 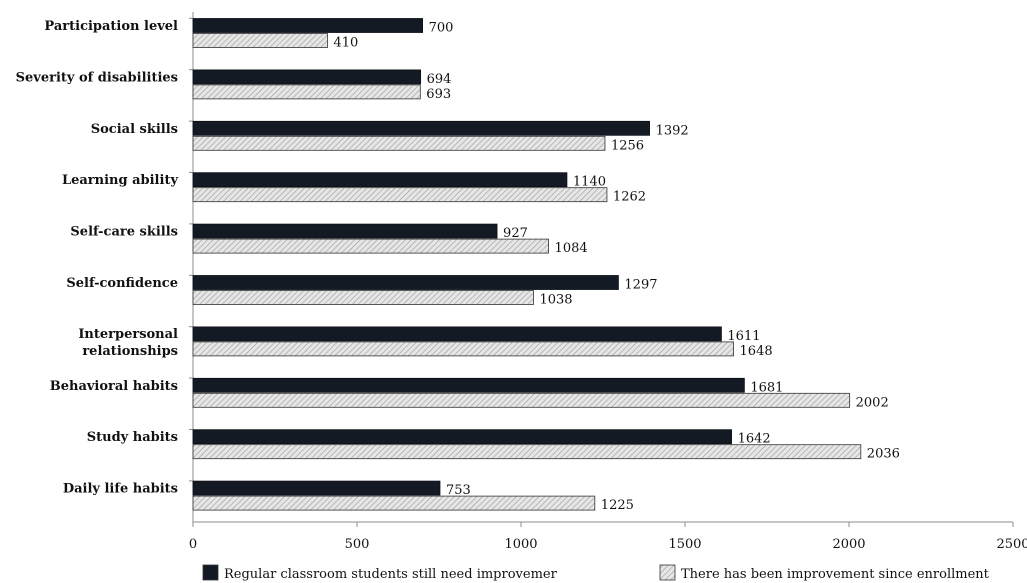 What do you see at coordinates (458, 490) in the screenshot?
I see `data-label: 753` at bounding box center [458, 490].